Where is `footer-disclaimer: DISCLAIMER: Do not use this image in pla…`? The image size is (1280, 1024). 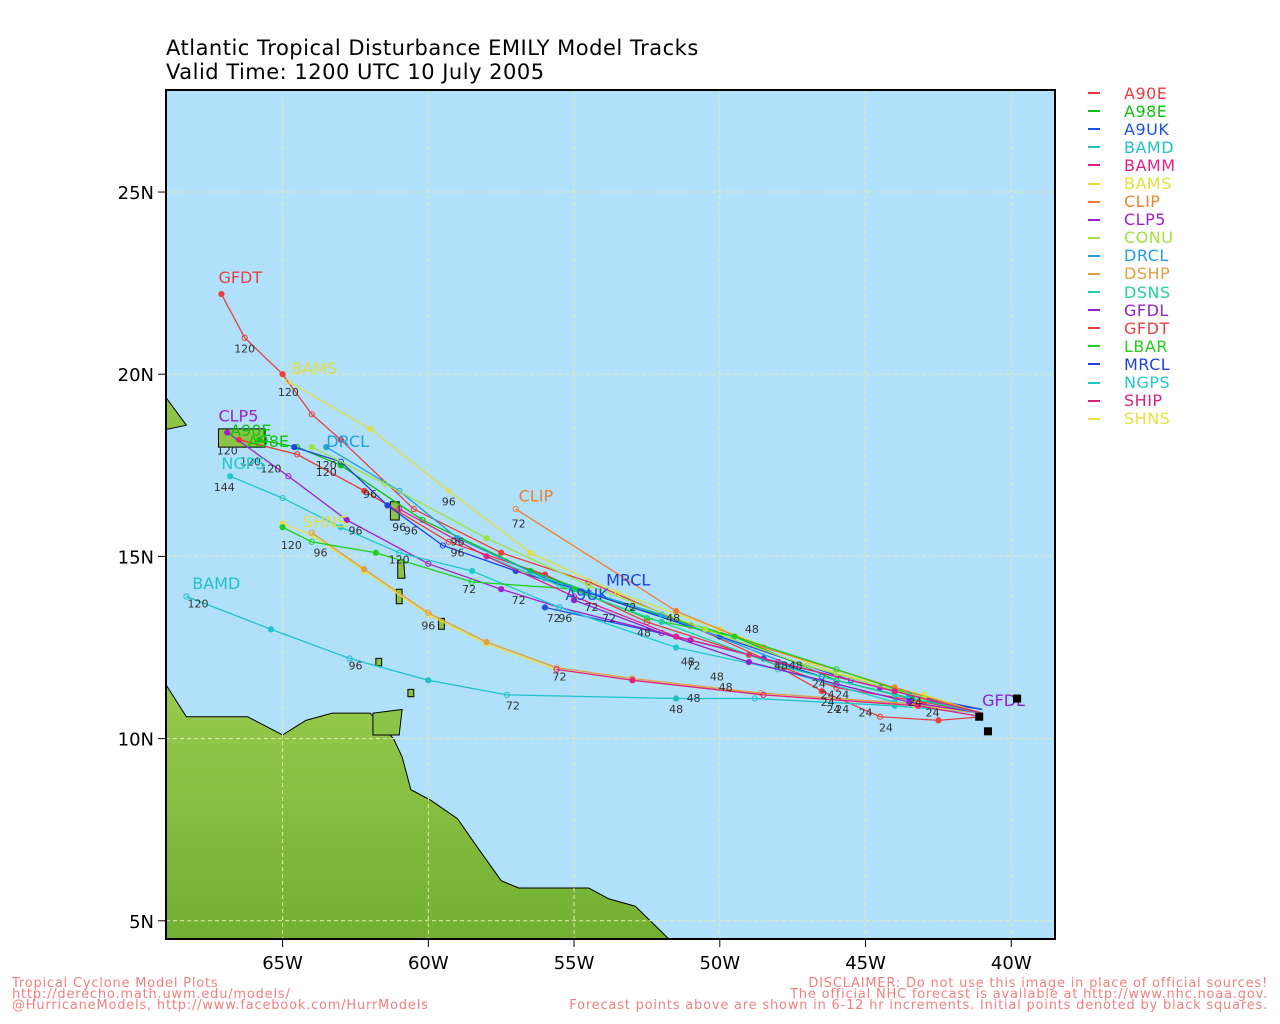
footer-disclaimer: DISCLAIMER: Do not use this image in pla… is located at coordinates (918, 994).